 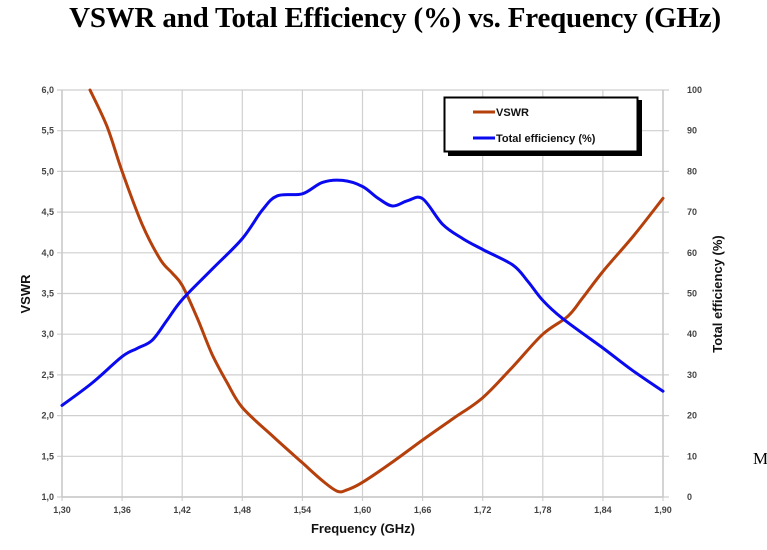 What do you see at coordinates (543, 510) in the screenshot?
I see `x-tick-label: 1,78` at bounding box center [543, 510].